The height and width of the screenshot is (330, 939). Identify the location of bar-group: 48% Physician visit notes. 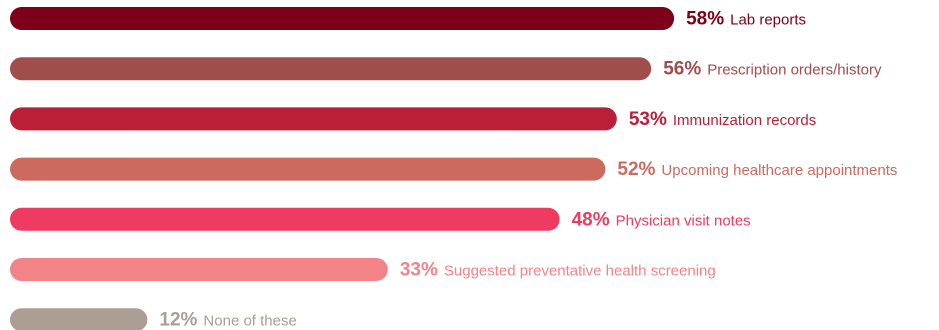
(380, 219).